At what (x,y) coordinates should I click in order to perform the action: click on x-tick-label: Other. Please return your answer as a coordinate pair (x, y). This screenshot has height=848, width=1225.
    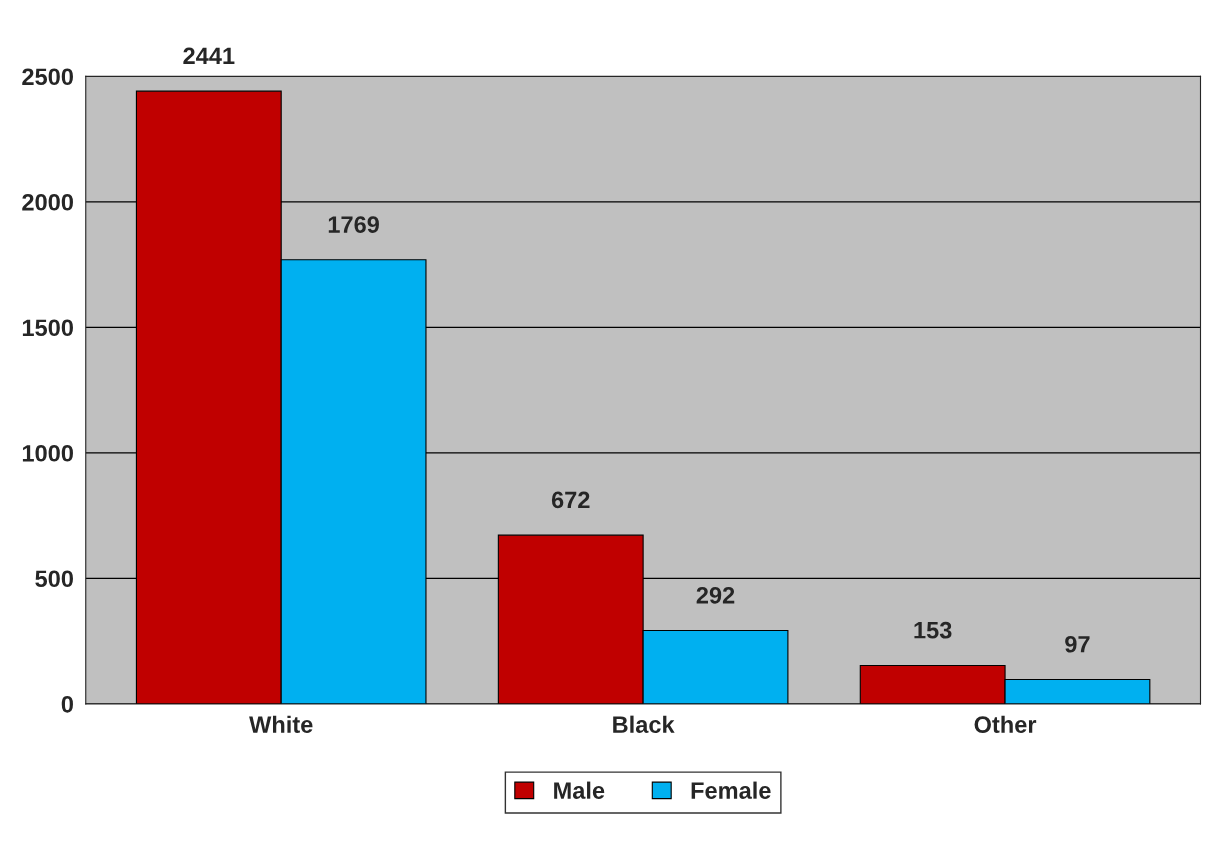
    Looking at the image, I should click on (1005, 724).